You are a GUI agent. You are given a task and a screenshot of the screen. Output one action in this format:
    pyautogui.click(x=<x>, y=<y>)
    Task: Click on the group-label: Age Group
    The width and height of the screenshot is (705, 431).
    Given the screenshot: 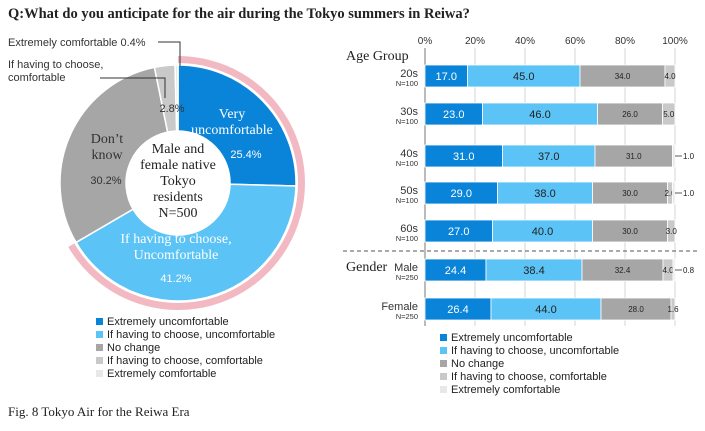 What is the action you would take?
    pyautogui.click(x=377, y=56)
    